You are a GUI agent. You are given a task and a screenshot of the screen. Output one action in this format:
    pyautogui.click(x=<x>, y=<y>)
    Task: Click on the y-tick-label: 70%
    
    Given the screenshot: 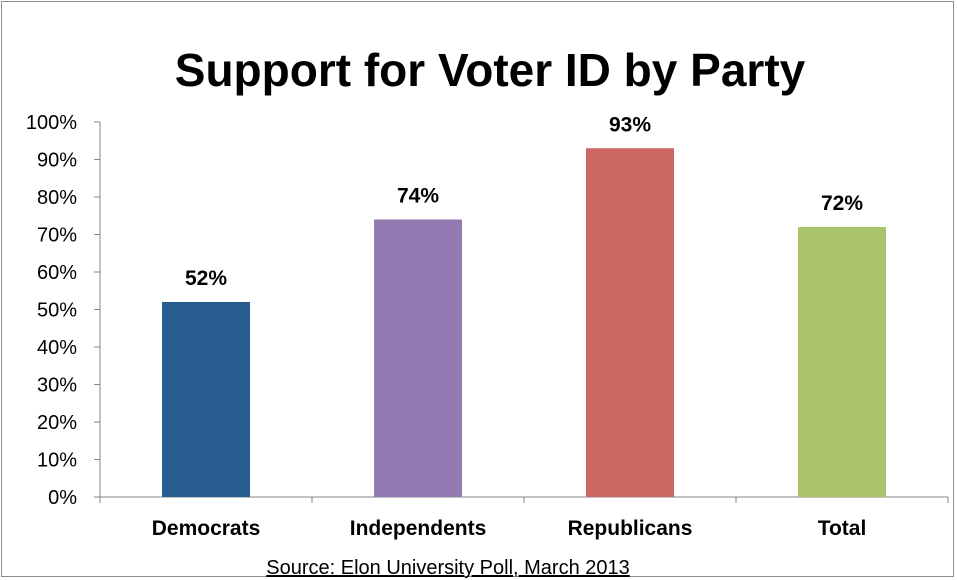 What is the action you would take?
    pyautogui.click(x=57, y=236)
    